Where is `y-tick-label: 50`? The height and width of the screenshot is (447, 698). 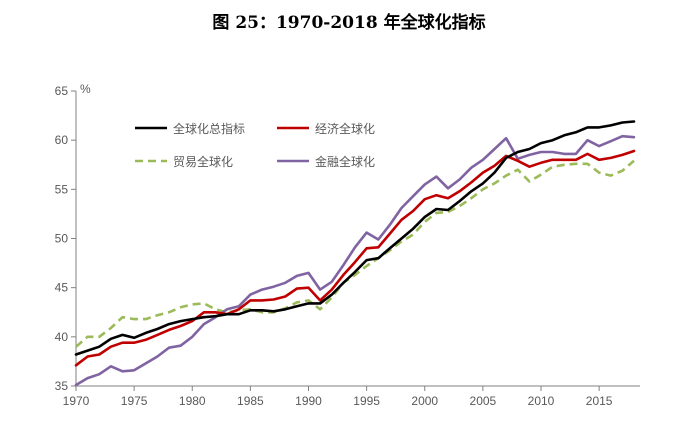 y-tick-label: 50 is located at coordinates (62, 239).